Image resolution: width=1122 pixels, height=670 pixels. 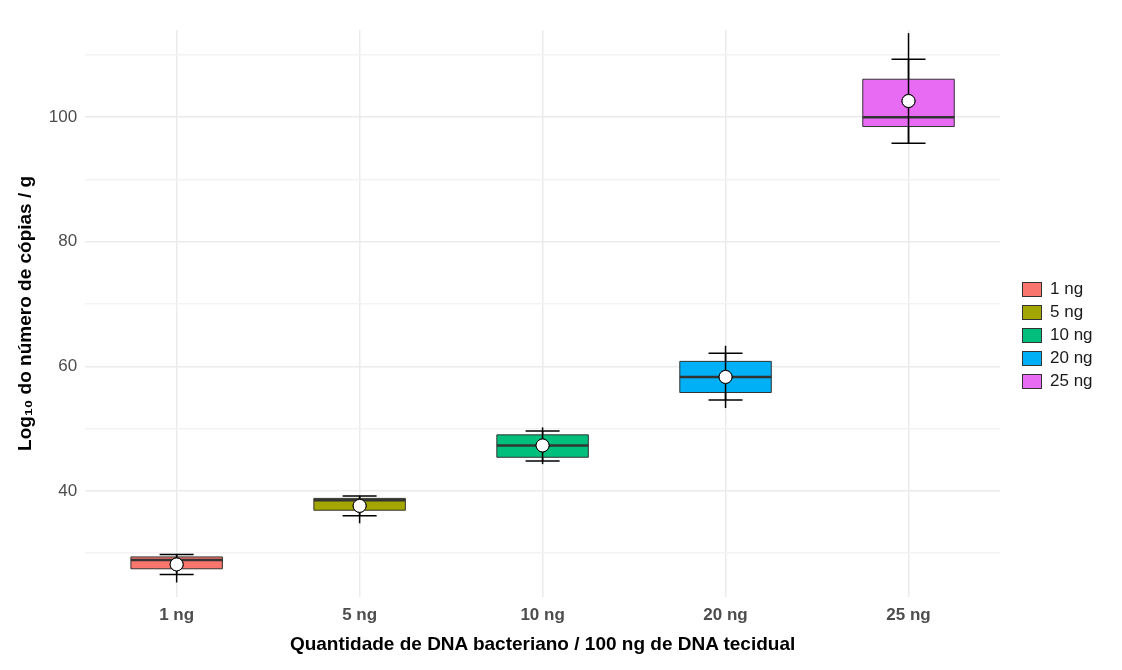 I want to click on y-tick-label: 80, so click(x=68, y=241).